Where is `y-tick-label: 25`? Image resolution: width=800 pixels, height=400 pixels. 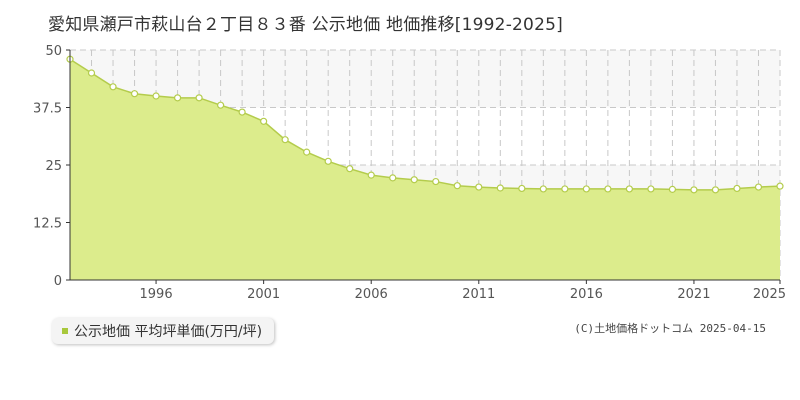
y-tick-label: 25 is located at coordinates (53, 166).